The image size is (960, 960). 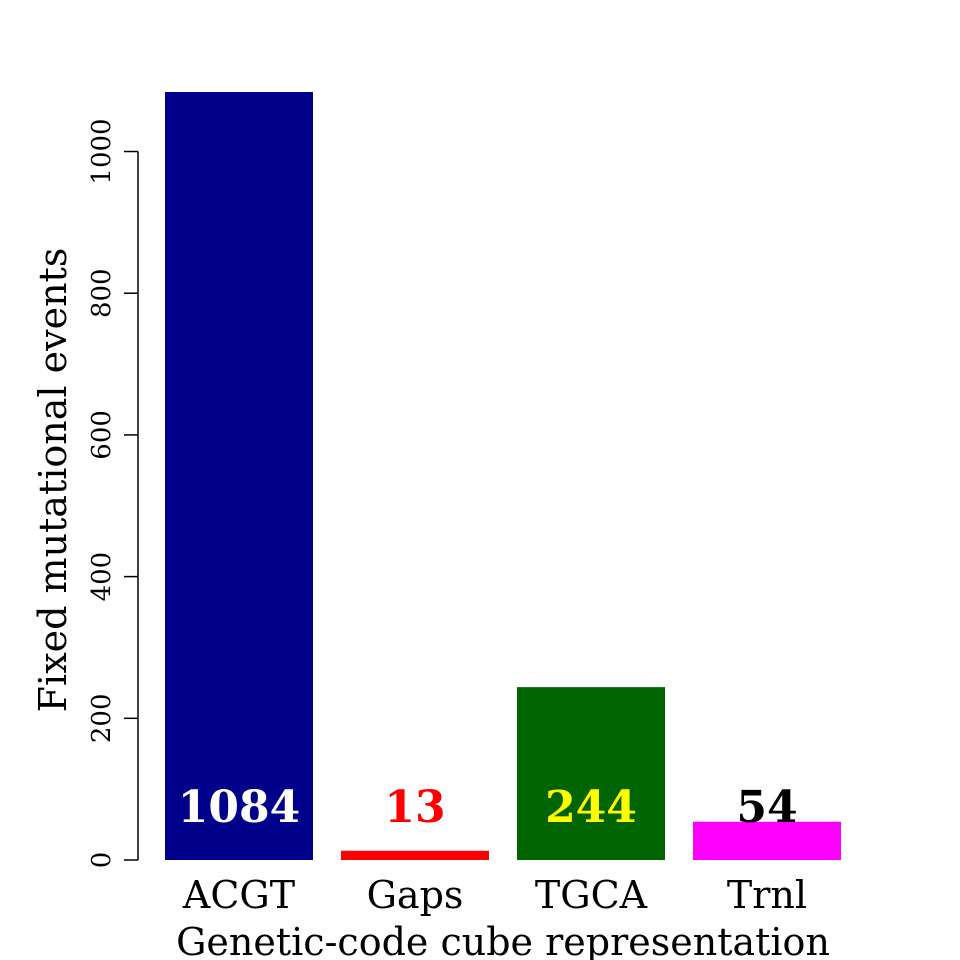 I want to click on x-tick-label-acgt: ACGT, so click(x=238, y=895).